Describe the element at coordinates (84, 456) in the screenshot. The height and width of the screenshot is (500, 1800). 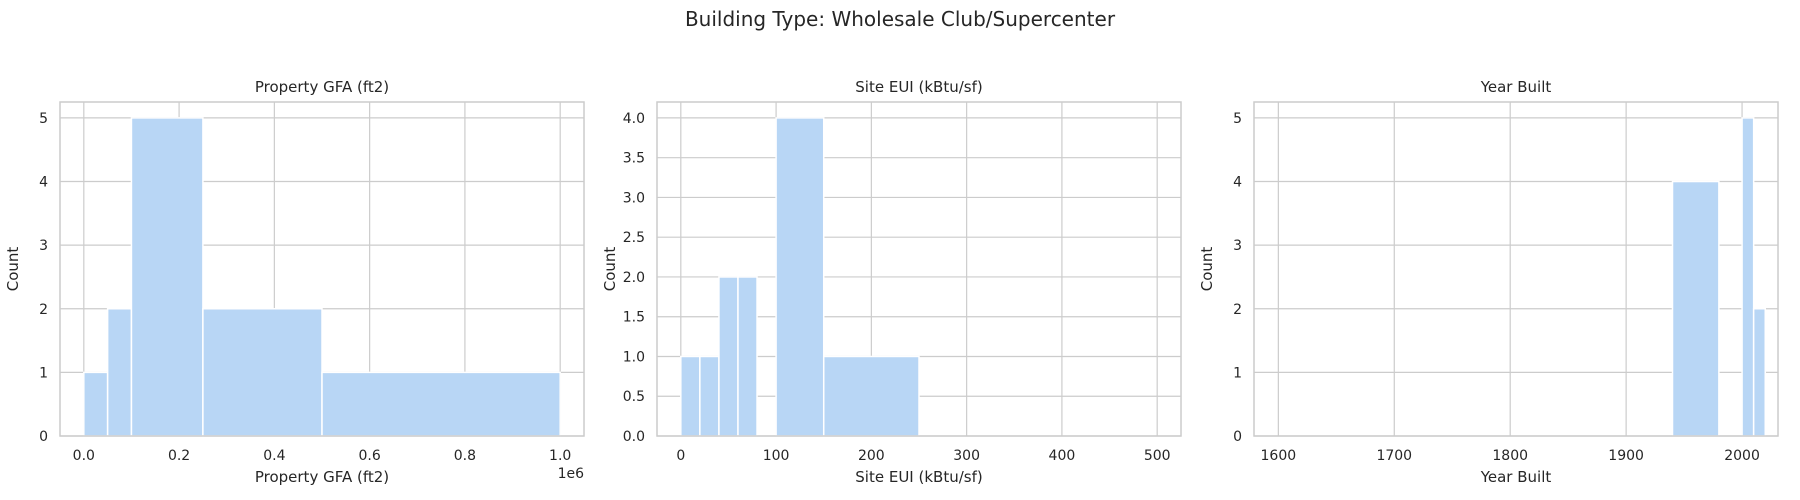
I see `x-tick-label-1: 0.0` at that location.